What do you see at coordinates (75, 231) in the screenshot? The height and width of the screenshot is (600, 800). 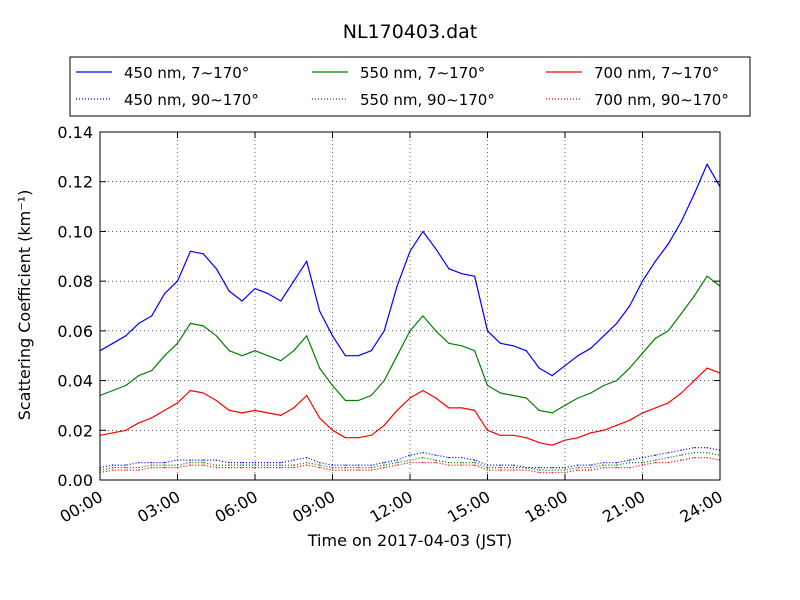 I see `y-tick-label-5: 0.10` at bounding box center [75, 231].